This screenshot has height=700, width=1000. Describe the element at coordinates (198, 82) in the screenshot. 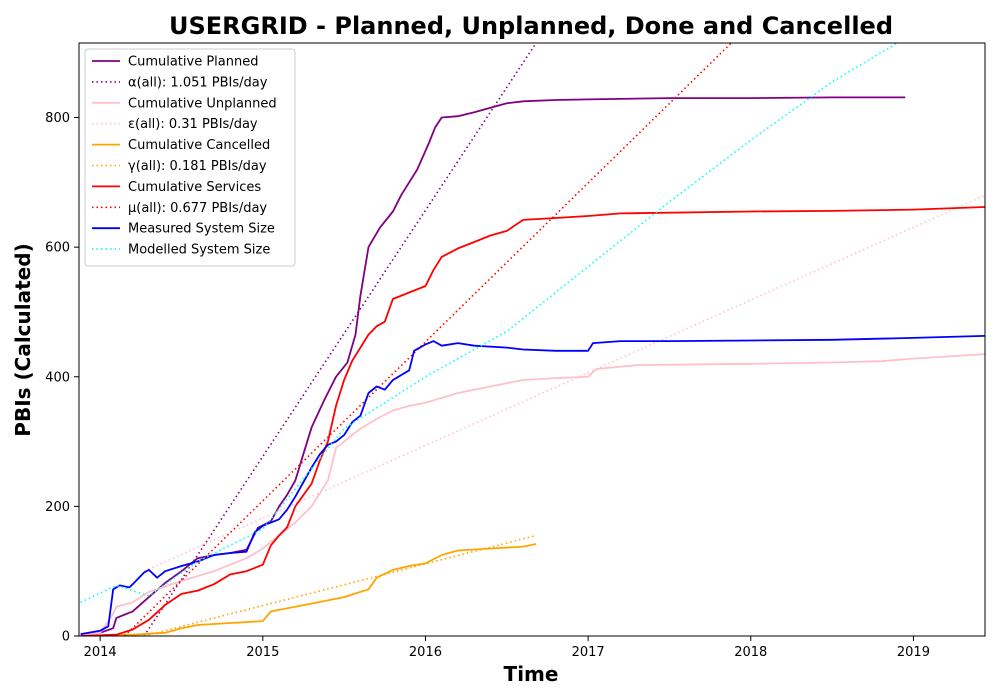

I see `legend-label: α(all): 1.051 PBIs/day` at that location.